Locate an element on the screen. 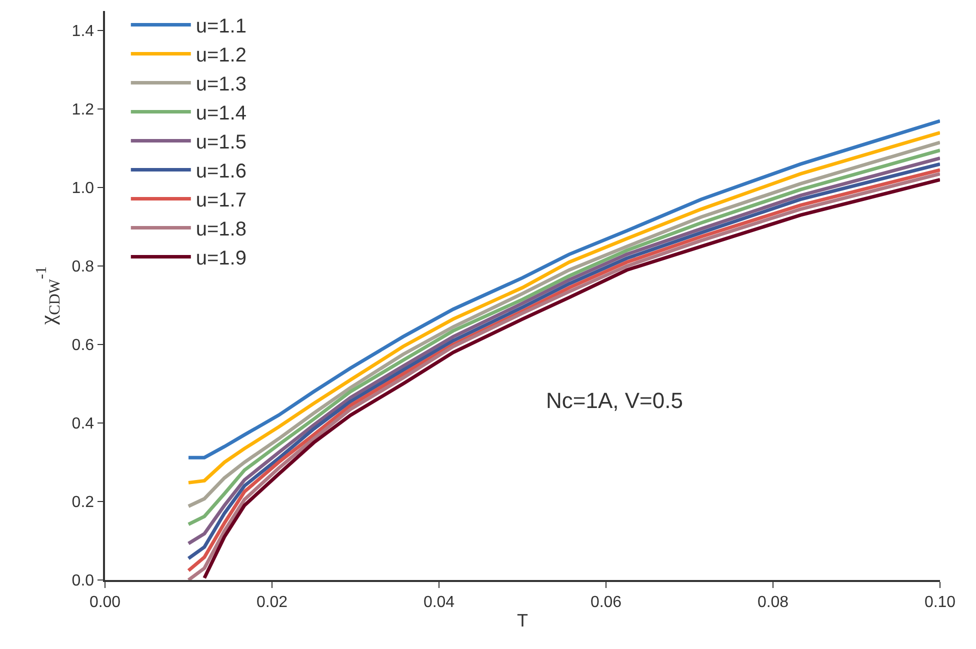 This screenshot has height=649, width=976. x-tick-label: 0.02 is located at coordinates (272, 602).